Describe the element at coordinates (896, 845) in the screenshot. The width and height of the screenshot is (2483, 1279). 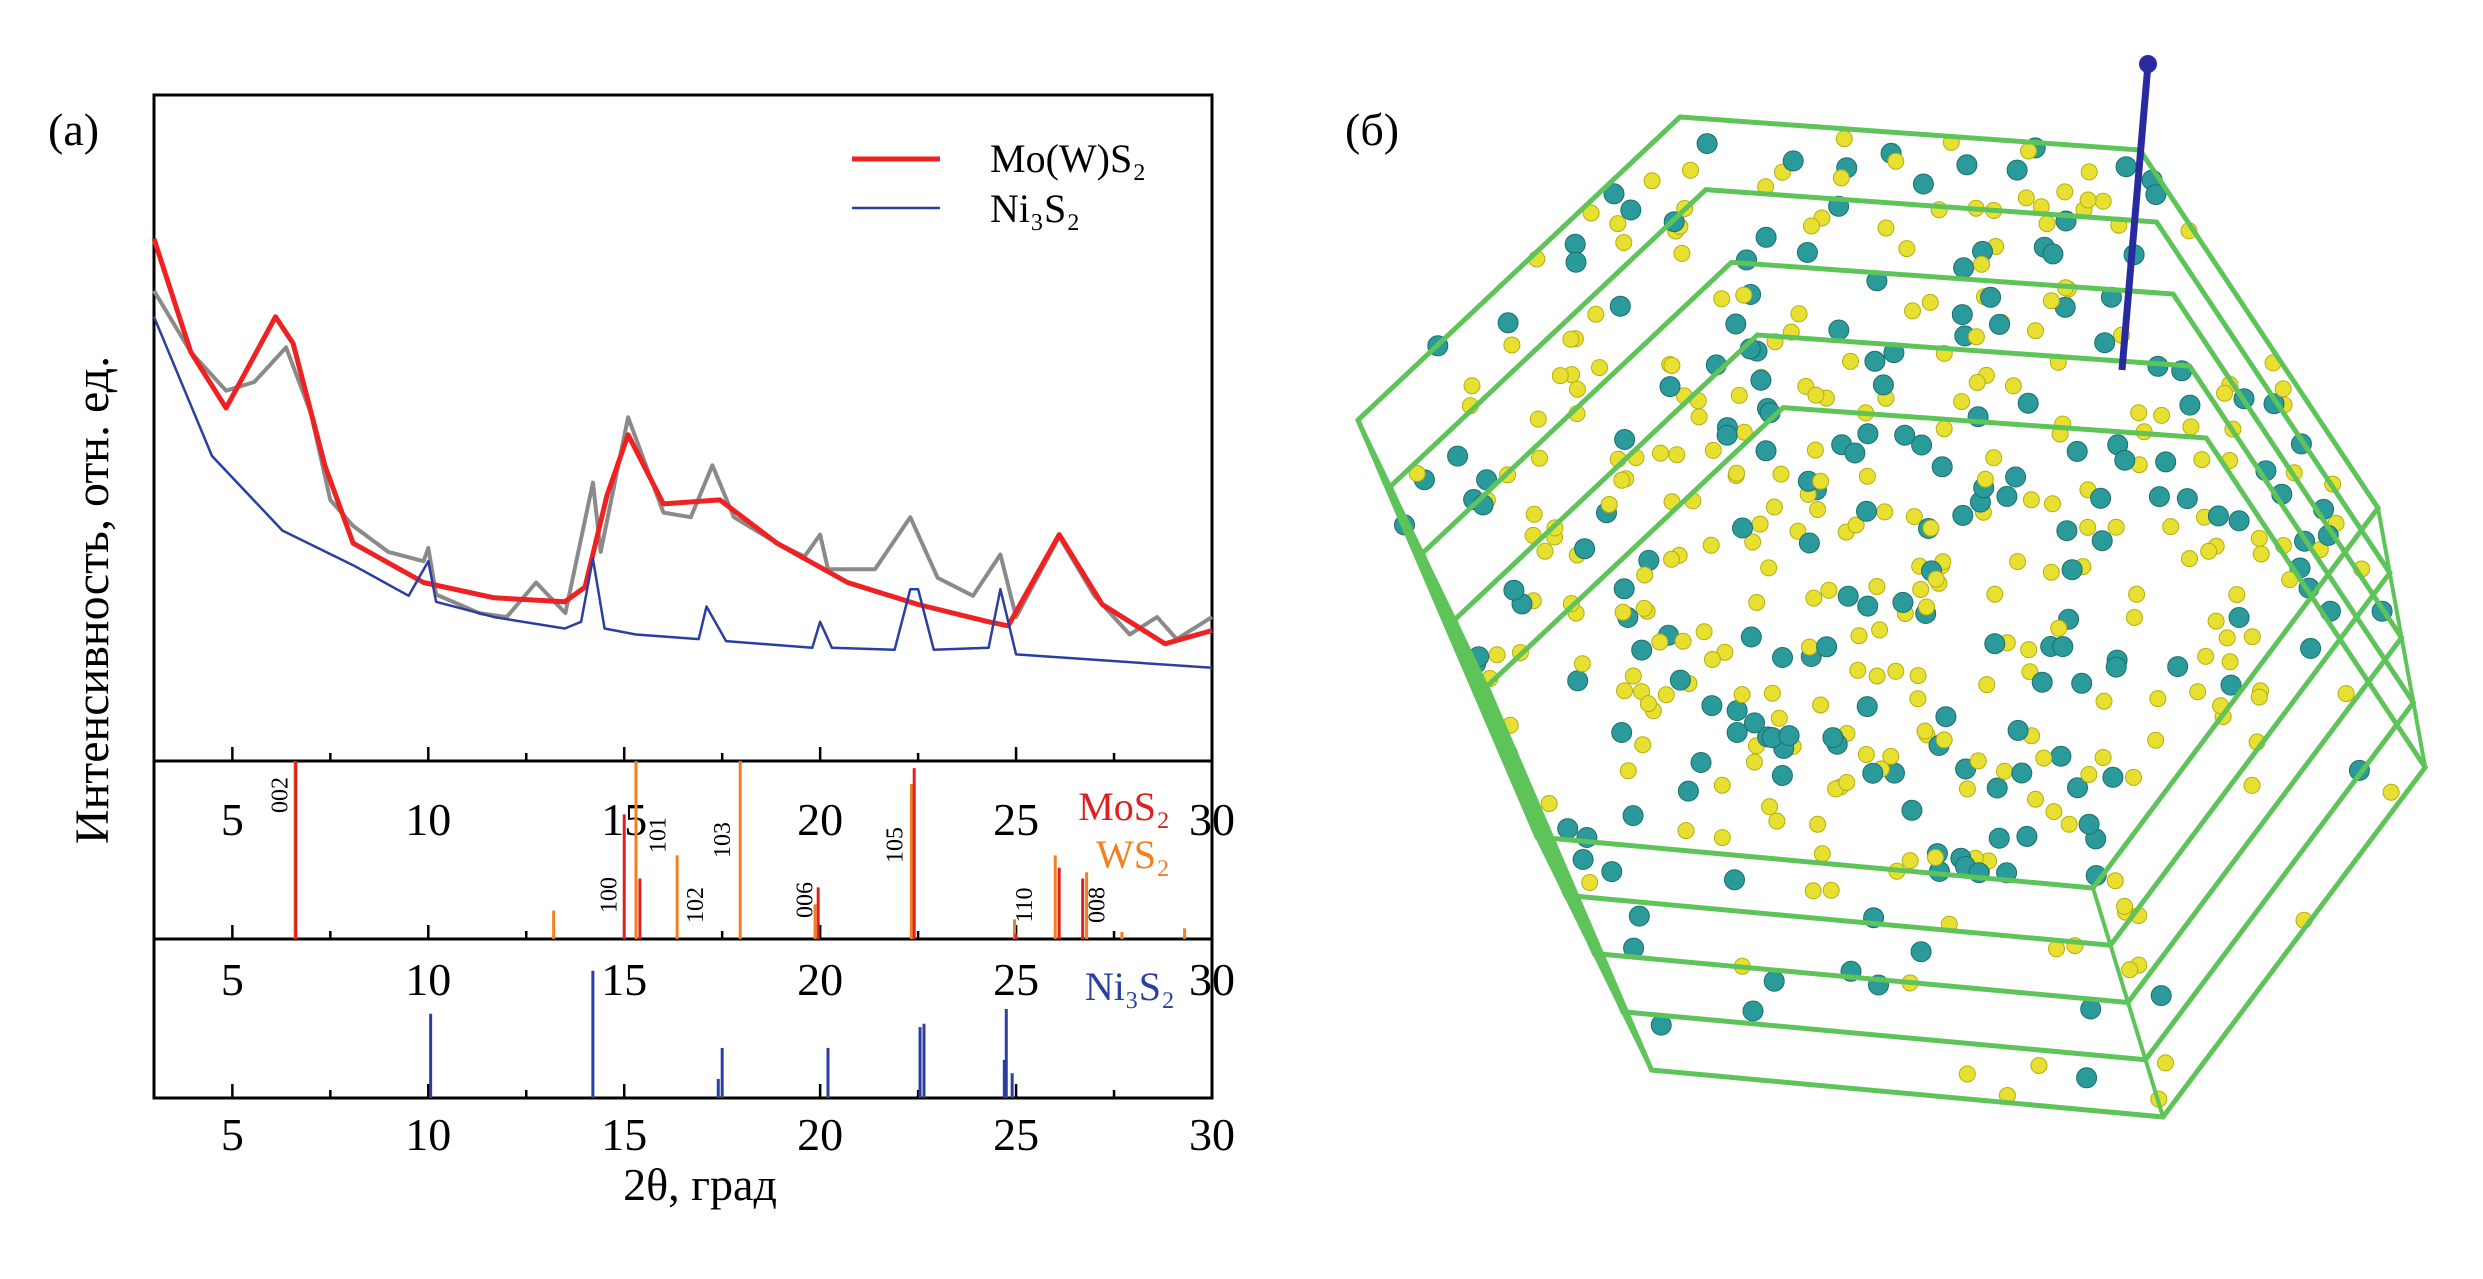
I see `miller-index-label: 105` at that location.